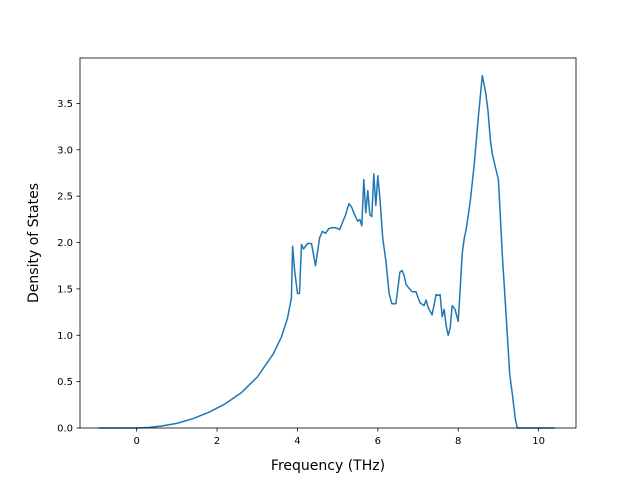 This screenshot has width=640, height=480. Describe the element at coordinates (217, 441) in the screenshot. I see `x-tick-label: 2` at that location.